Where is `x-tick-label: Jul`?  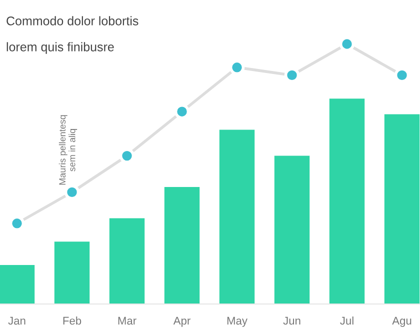 x-tick-label: Jul is located at coordinates (347, 320).